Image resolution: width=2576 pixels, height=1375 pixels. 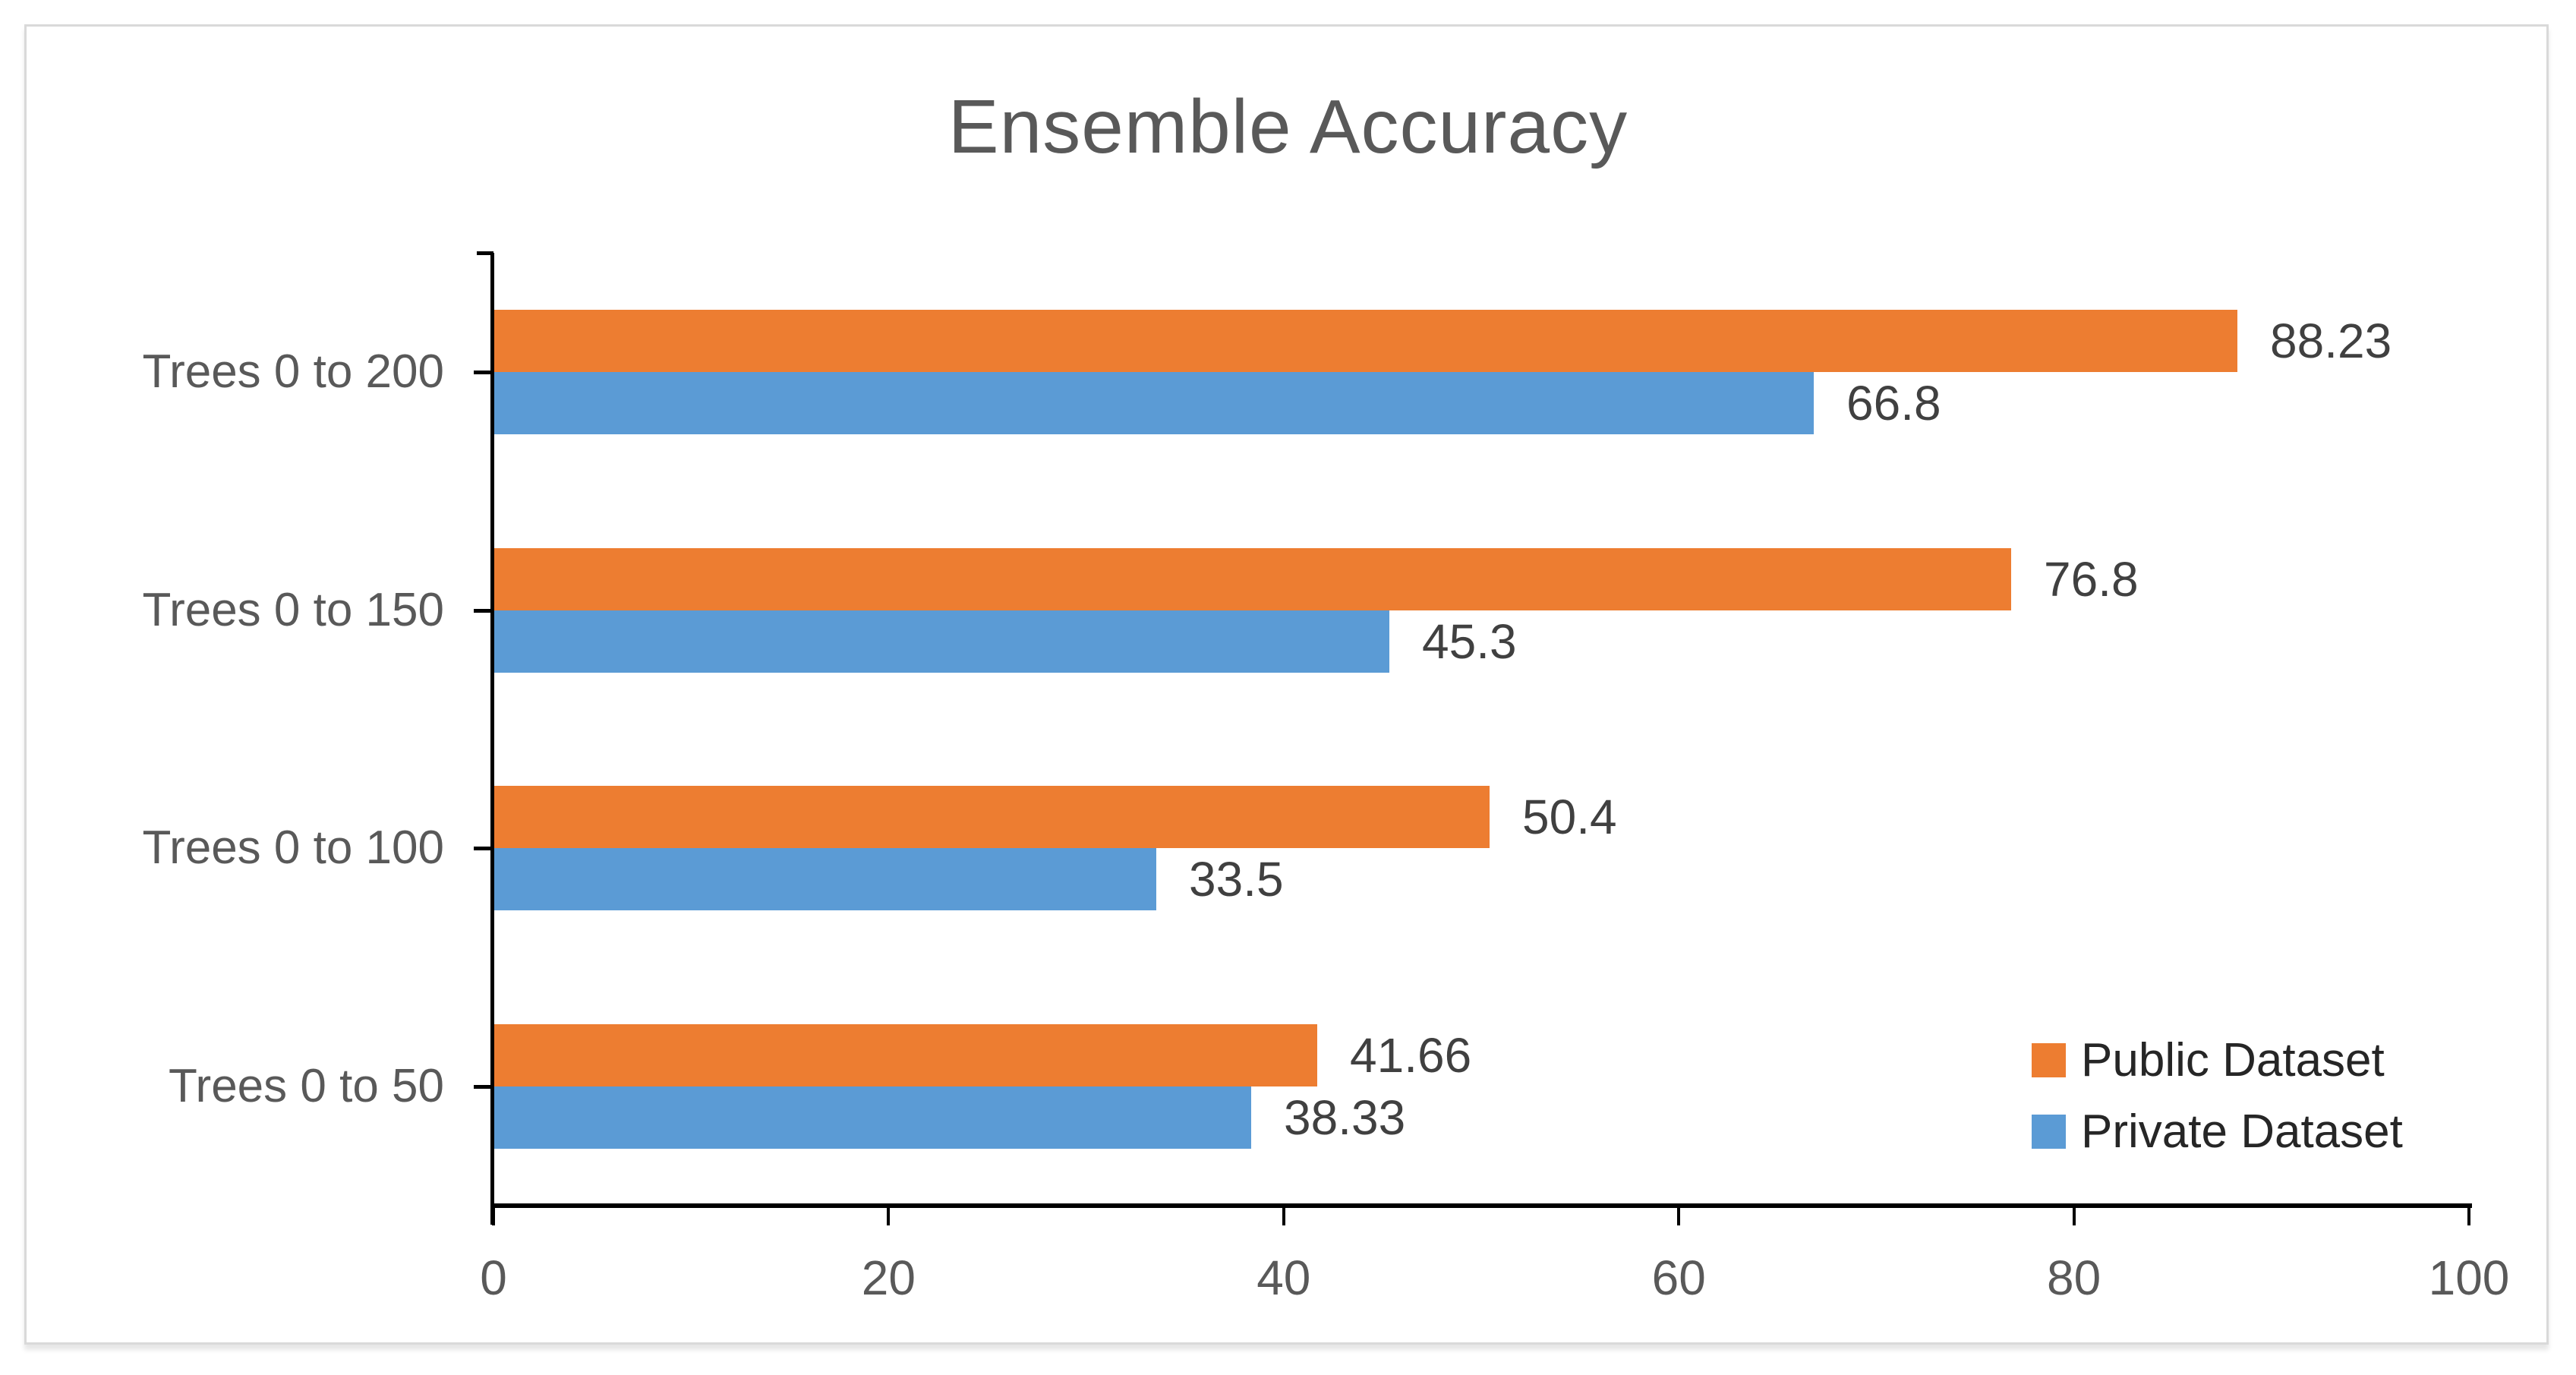 I want to click on x-tick-label: 100, so click(x=2469, y=1277).